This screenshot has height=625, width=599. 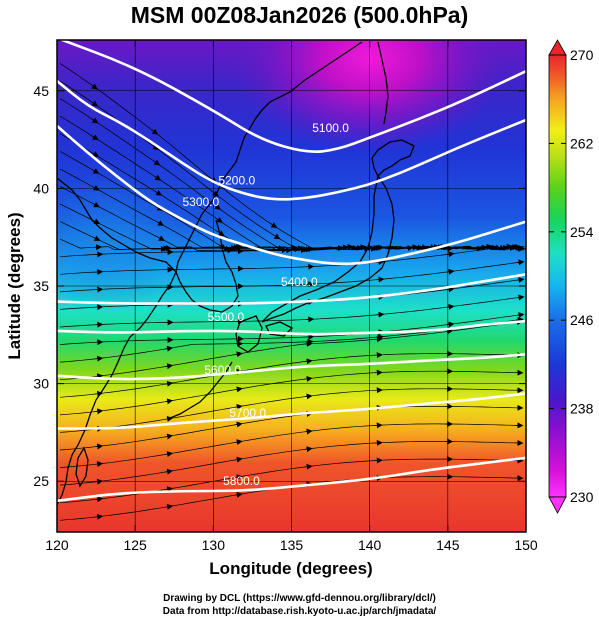 What do you see at coordinates (41, 481) in the screenshot?
I see `y-tick-label: 25` at bounding box center [41, 481].